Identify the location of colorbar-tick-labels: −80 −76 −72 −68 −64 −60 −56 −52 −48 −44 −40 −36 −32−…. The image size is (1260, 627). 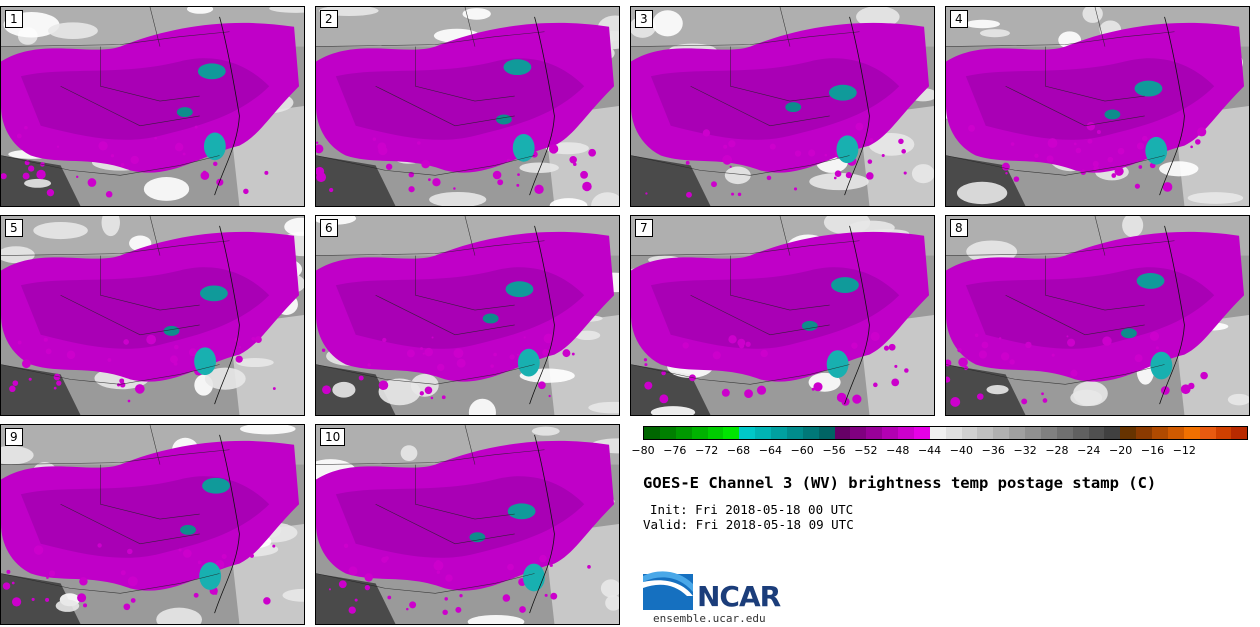
(939, 451).